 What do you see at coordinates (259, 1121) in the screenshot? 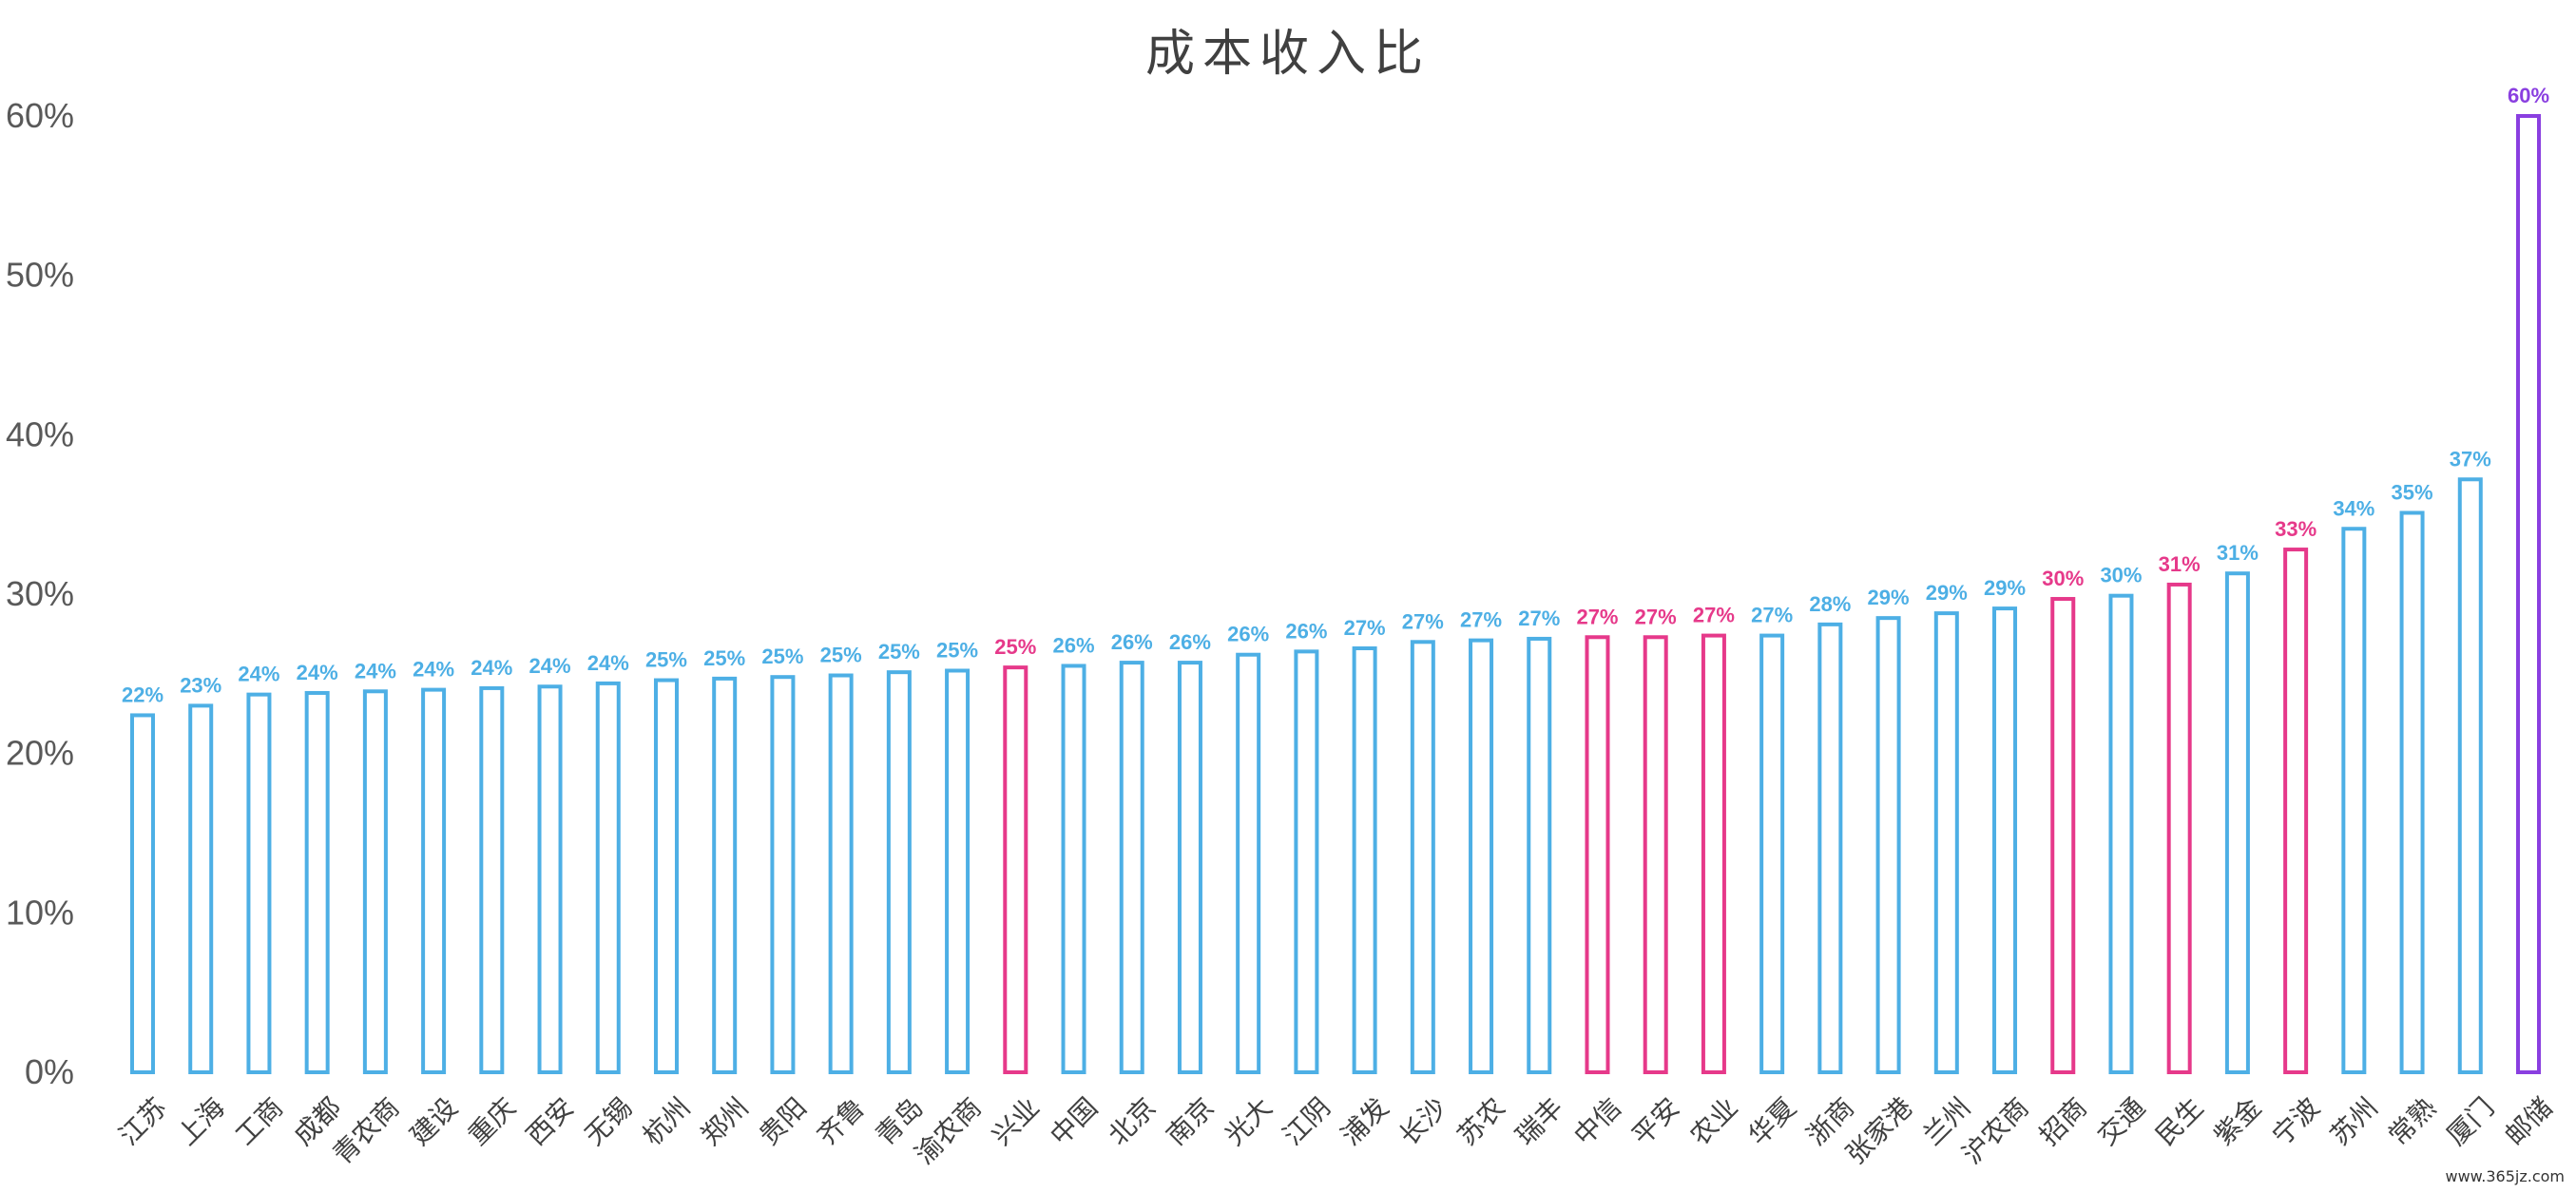
I see `x-tick-label: 工商` at bounding box center [259, 1121].